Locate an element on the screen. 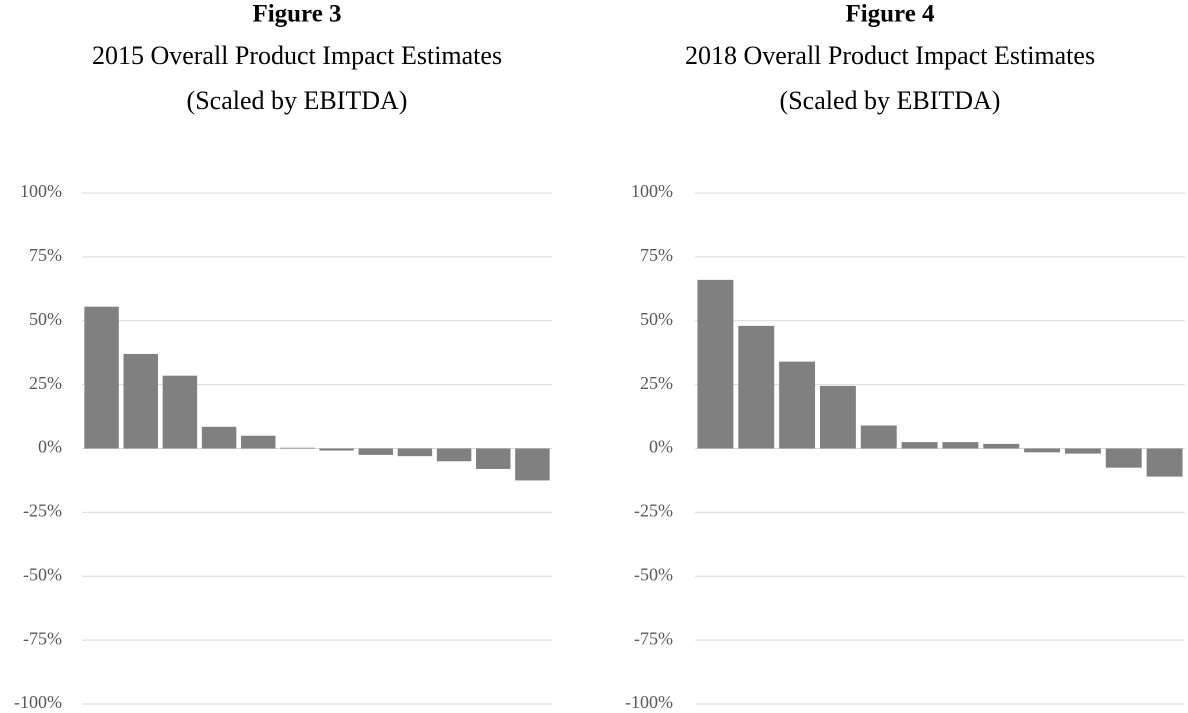  chart-title: Figure 3 is located at coordinates (296, 14).